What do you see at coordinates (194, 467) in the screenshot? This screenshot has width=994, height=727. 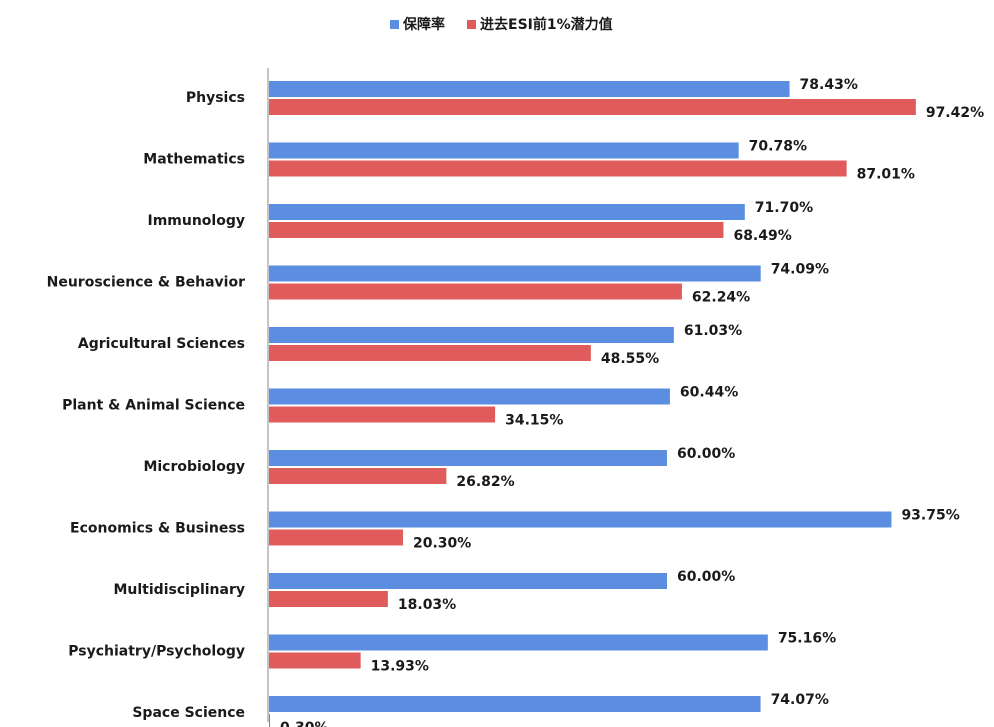 I see `category-label: Microbiology` at bounding box center [194, 467].